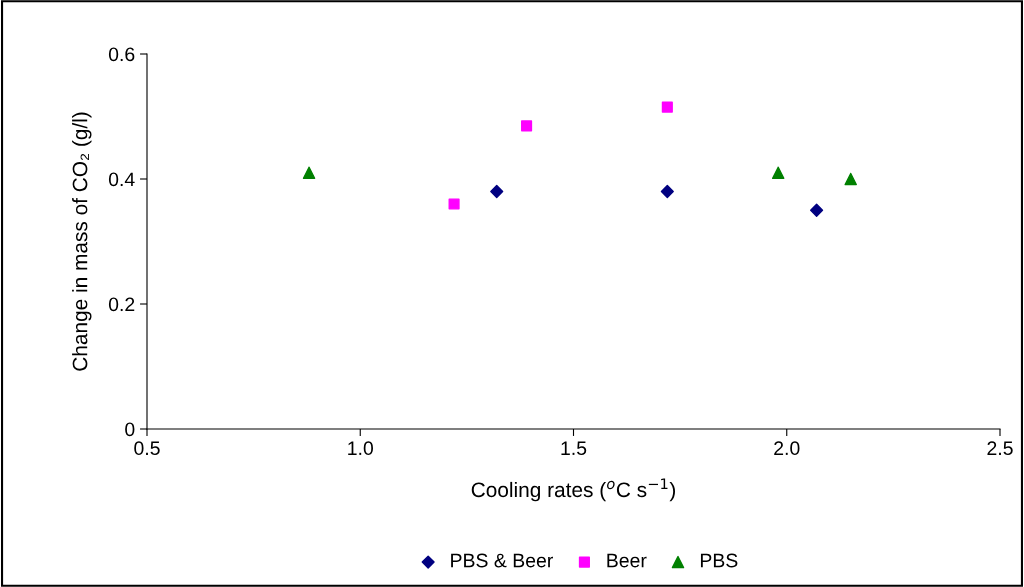  What do you see at coordinates (787, 448) in the screenshot?
I see `x-tick-label: 2.0` at bounding box center [787, 448].